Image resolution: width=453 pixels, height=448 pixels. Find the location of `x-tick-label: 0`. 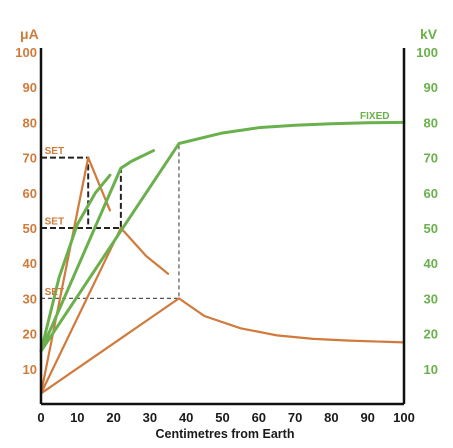

x-tick-label: 0 is located at coordinates (40, 417).